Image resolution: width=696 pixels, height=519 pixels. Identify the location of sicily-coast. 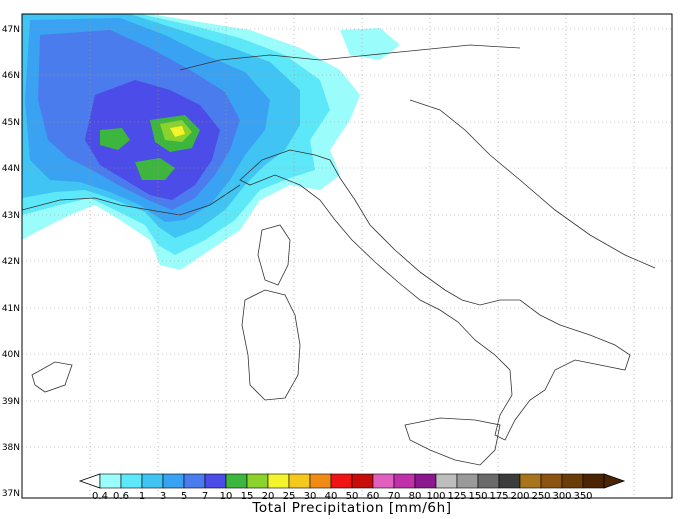
(452, 441).